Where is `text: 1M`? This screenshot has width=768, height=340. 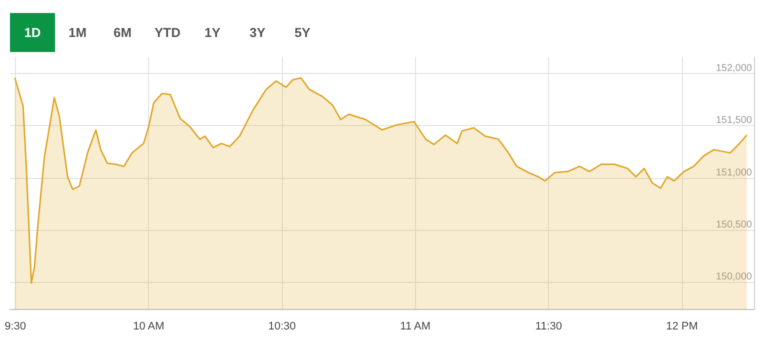
text: 1M is located at coordinates (77, 33).